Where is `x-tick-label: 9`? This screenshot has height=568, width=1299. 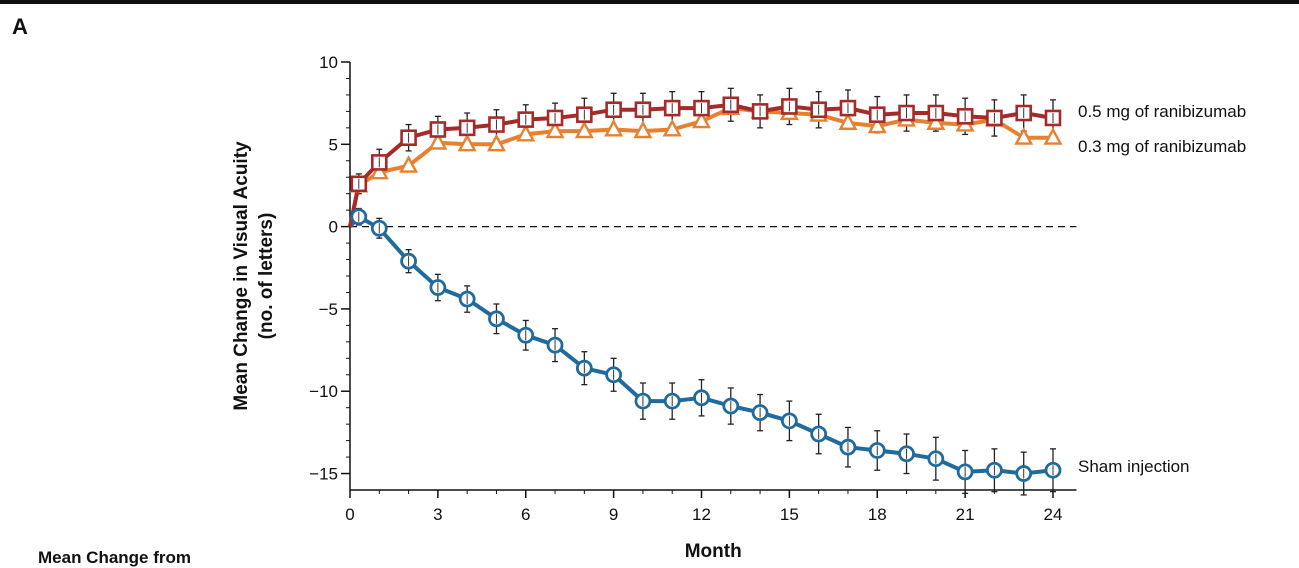 x-tick-label: 9 is located at coordinates (613, 514).